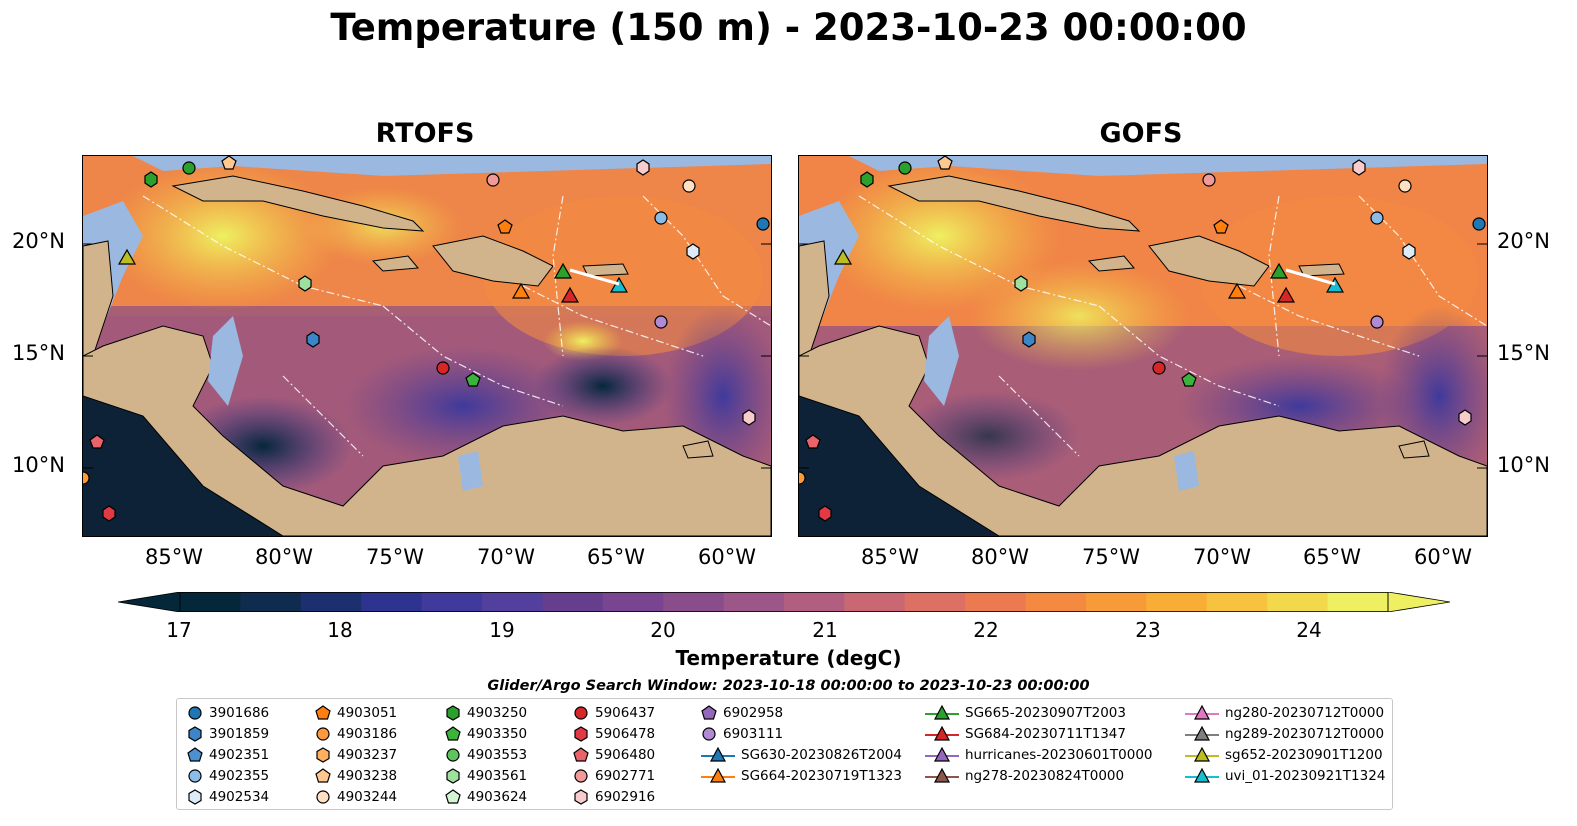 The width and height of the screenshot is (1577, 826). I want to click on colorbar-extend-low, so click(149, 602).